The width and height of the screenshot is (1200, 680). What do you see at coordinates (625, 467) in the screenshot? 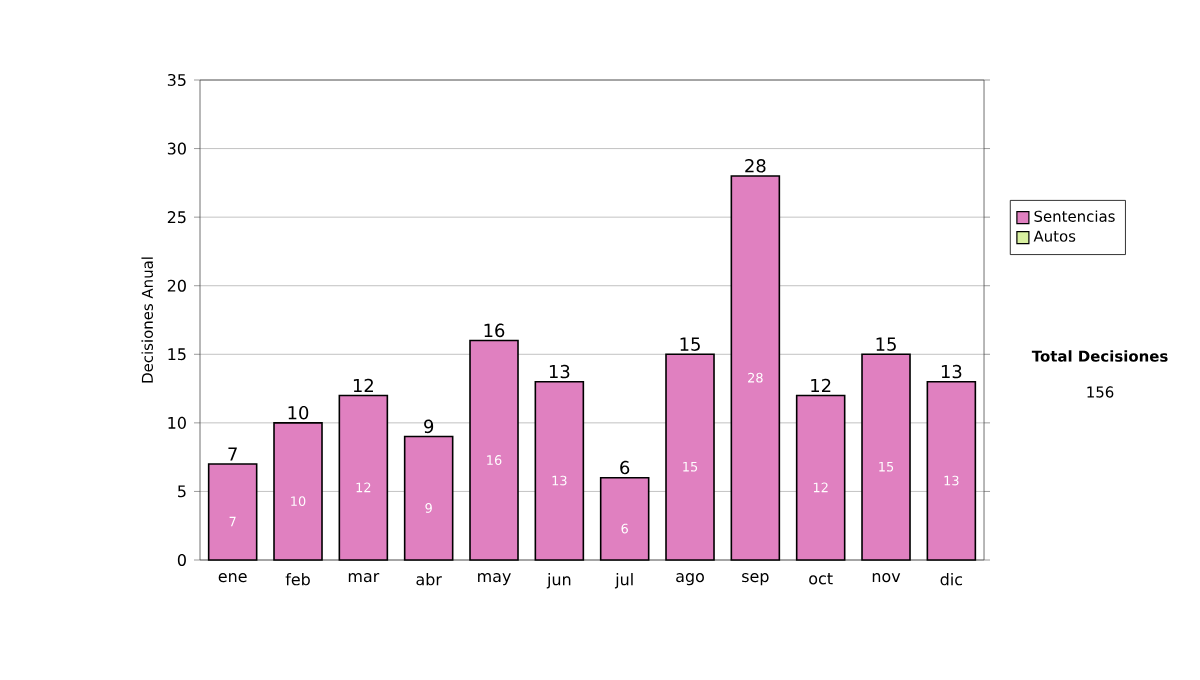
I see `total-label: 6` at bounding box center [625, 467].